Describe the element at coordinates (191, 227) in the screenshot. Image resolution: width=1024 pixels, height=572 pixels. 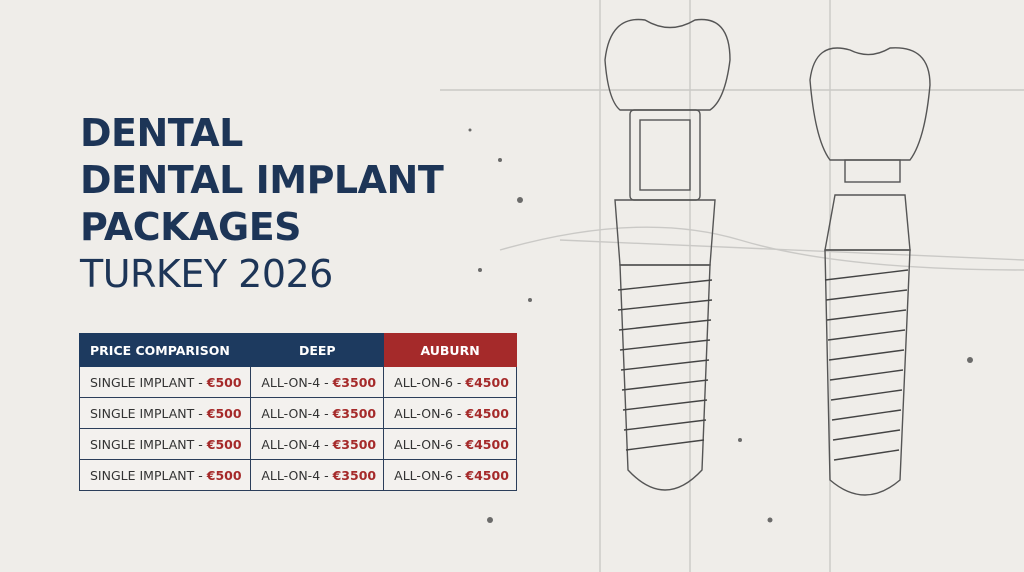
I see `title-line-3: PACKAGES` at that location.